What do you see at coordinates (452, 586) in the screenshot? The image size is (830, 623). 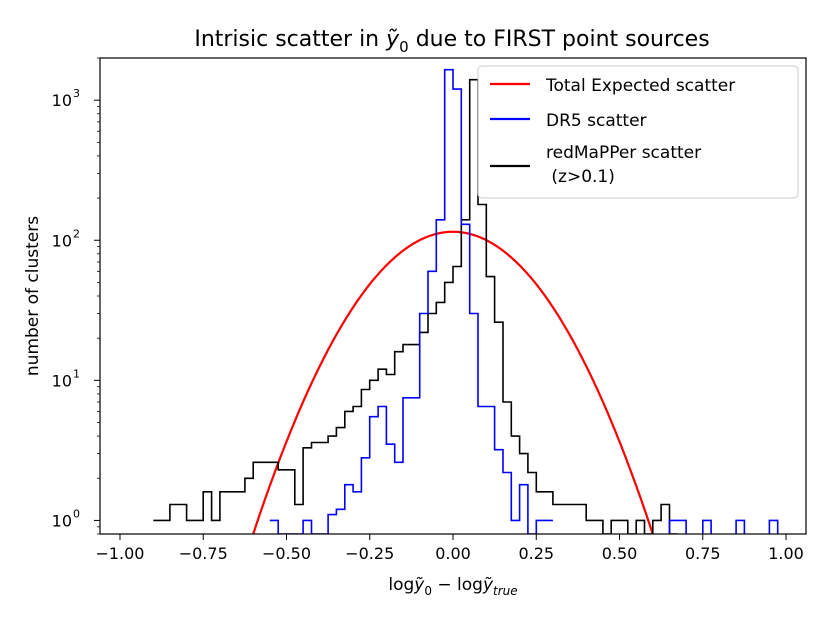 I see `x-axis-label: logỹ0 − logỹtrue` at bounding box center [452, 586].